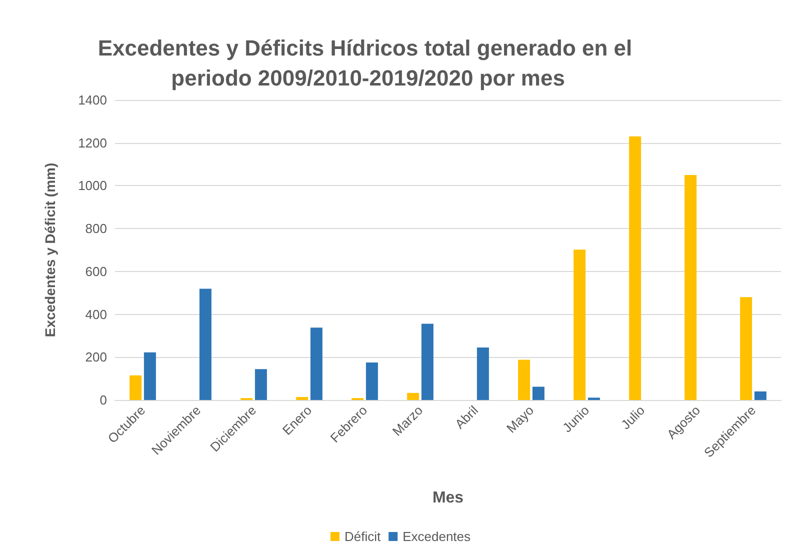 The width and height of the screenshot is (801, 556). What do you see at coordinates (103, 400) in the screenshot?
I see `y-tick-label: 0` at bounding box center [103, 400].